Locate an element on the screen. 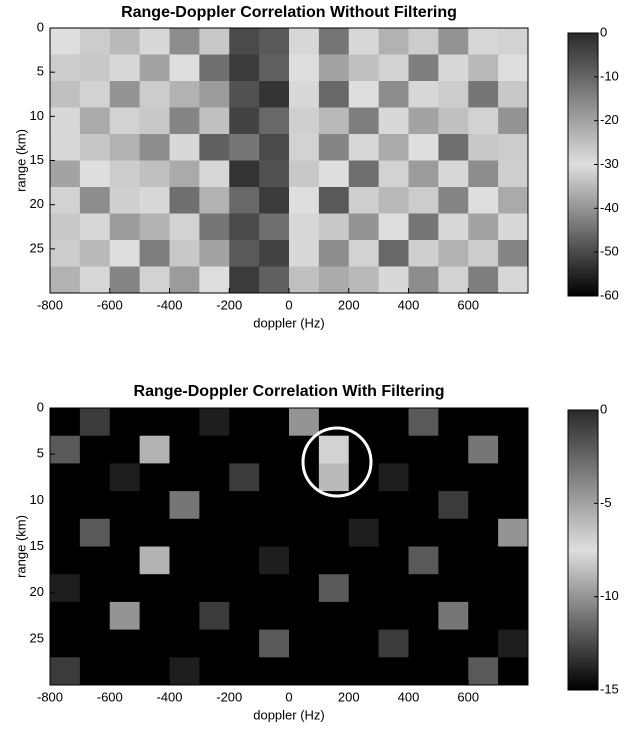 This screenshot has width=628, height=743. chart-title: Range-Doppler Correlation With Filtering is located at coordinates (289, 391).